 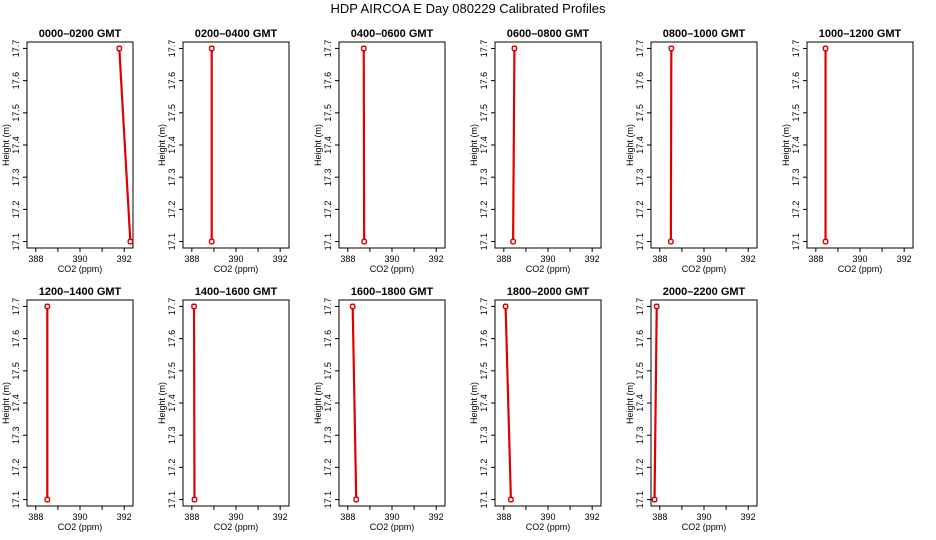 What do you see at coordinates (236, 292) in the screenshot?
I see `panel-title: 1400–1600 GMT` at bounding box center [236, 292].